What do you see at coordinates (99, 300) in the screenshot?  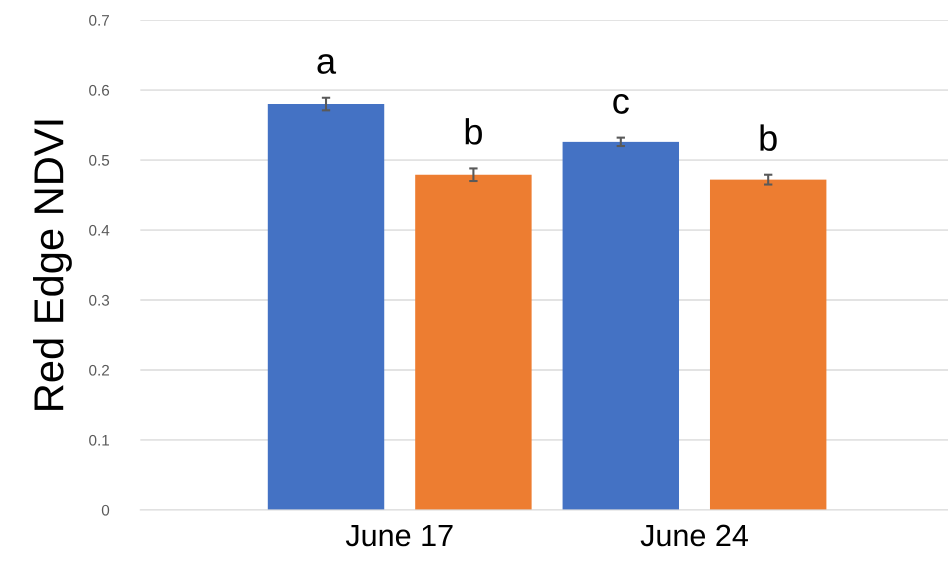 I see `y-tick-label: 0.3` at bounding box center [99, 300].